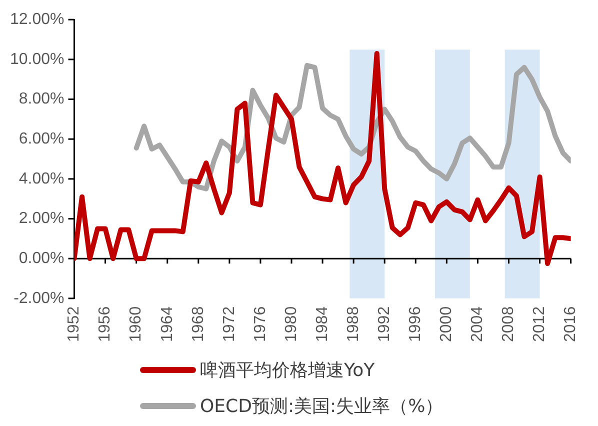 The width and height of the screenshot is (598, 426). Describe the element at coordinates (477, 324) in the screenshot. I see `x-tick-label: 2004` at that location.